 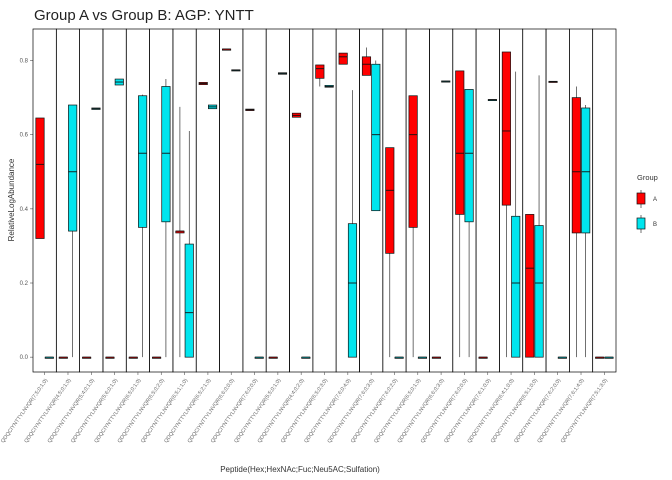 I want to click on x-tick-label: QDQCIYNTTYLNVQR(6;6;0;3;0), so click(x=421, y=411).